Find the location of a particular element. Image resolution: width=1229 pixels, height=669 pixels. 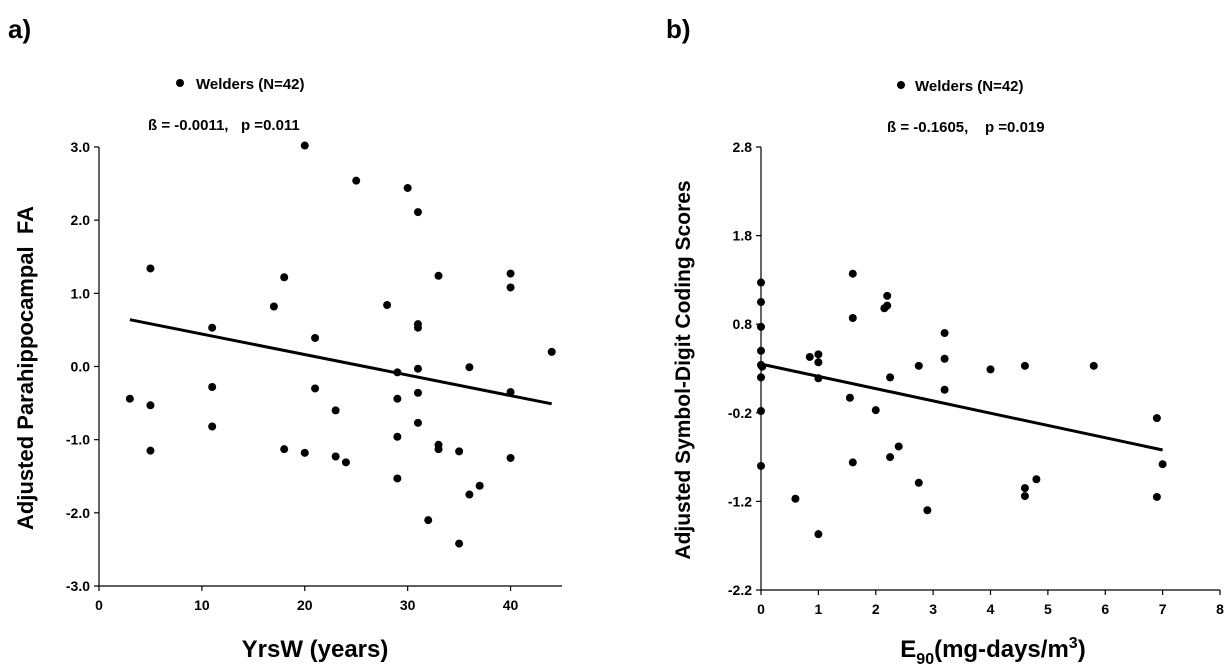

x-tick-label-b: 6 is located at coordinates (1105, 609).